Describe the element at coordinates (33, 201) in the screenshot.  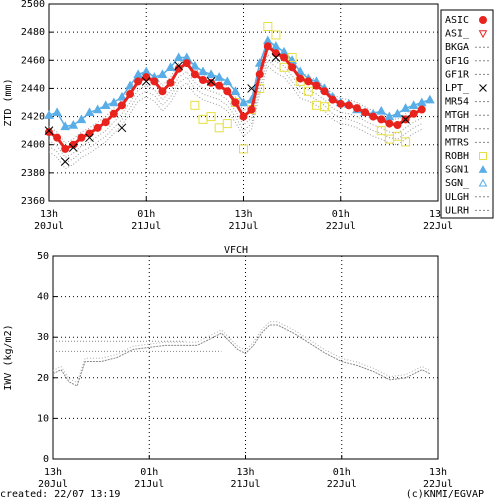
I see `y-tick-label: 2360` at that location.